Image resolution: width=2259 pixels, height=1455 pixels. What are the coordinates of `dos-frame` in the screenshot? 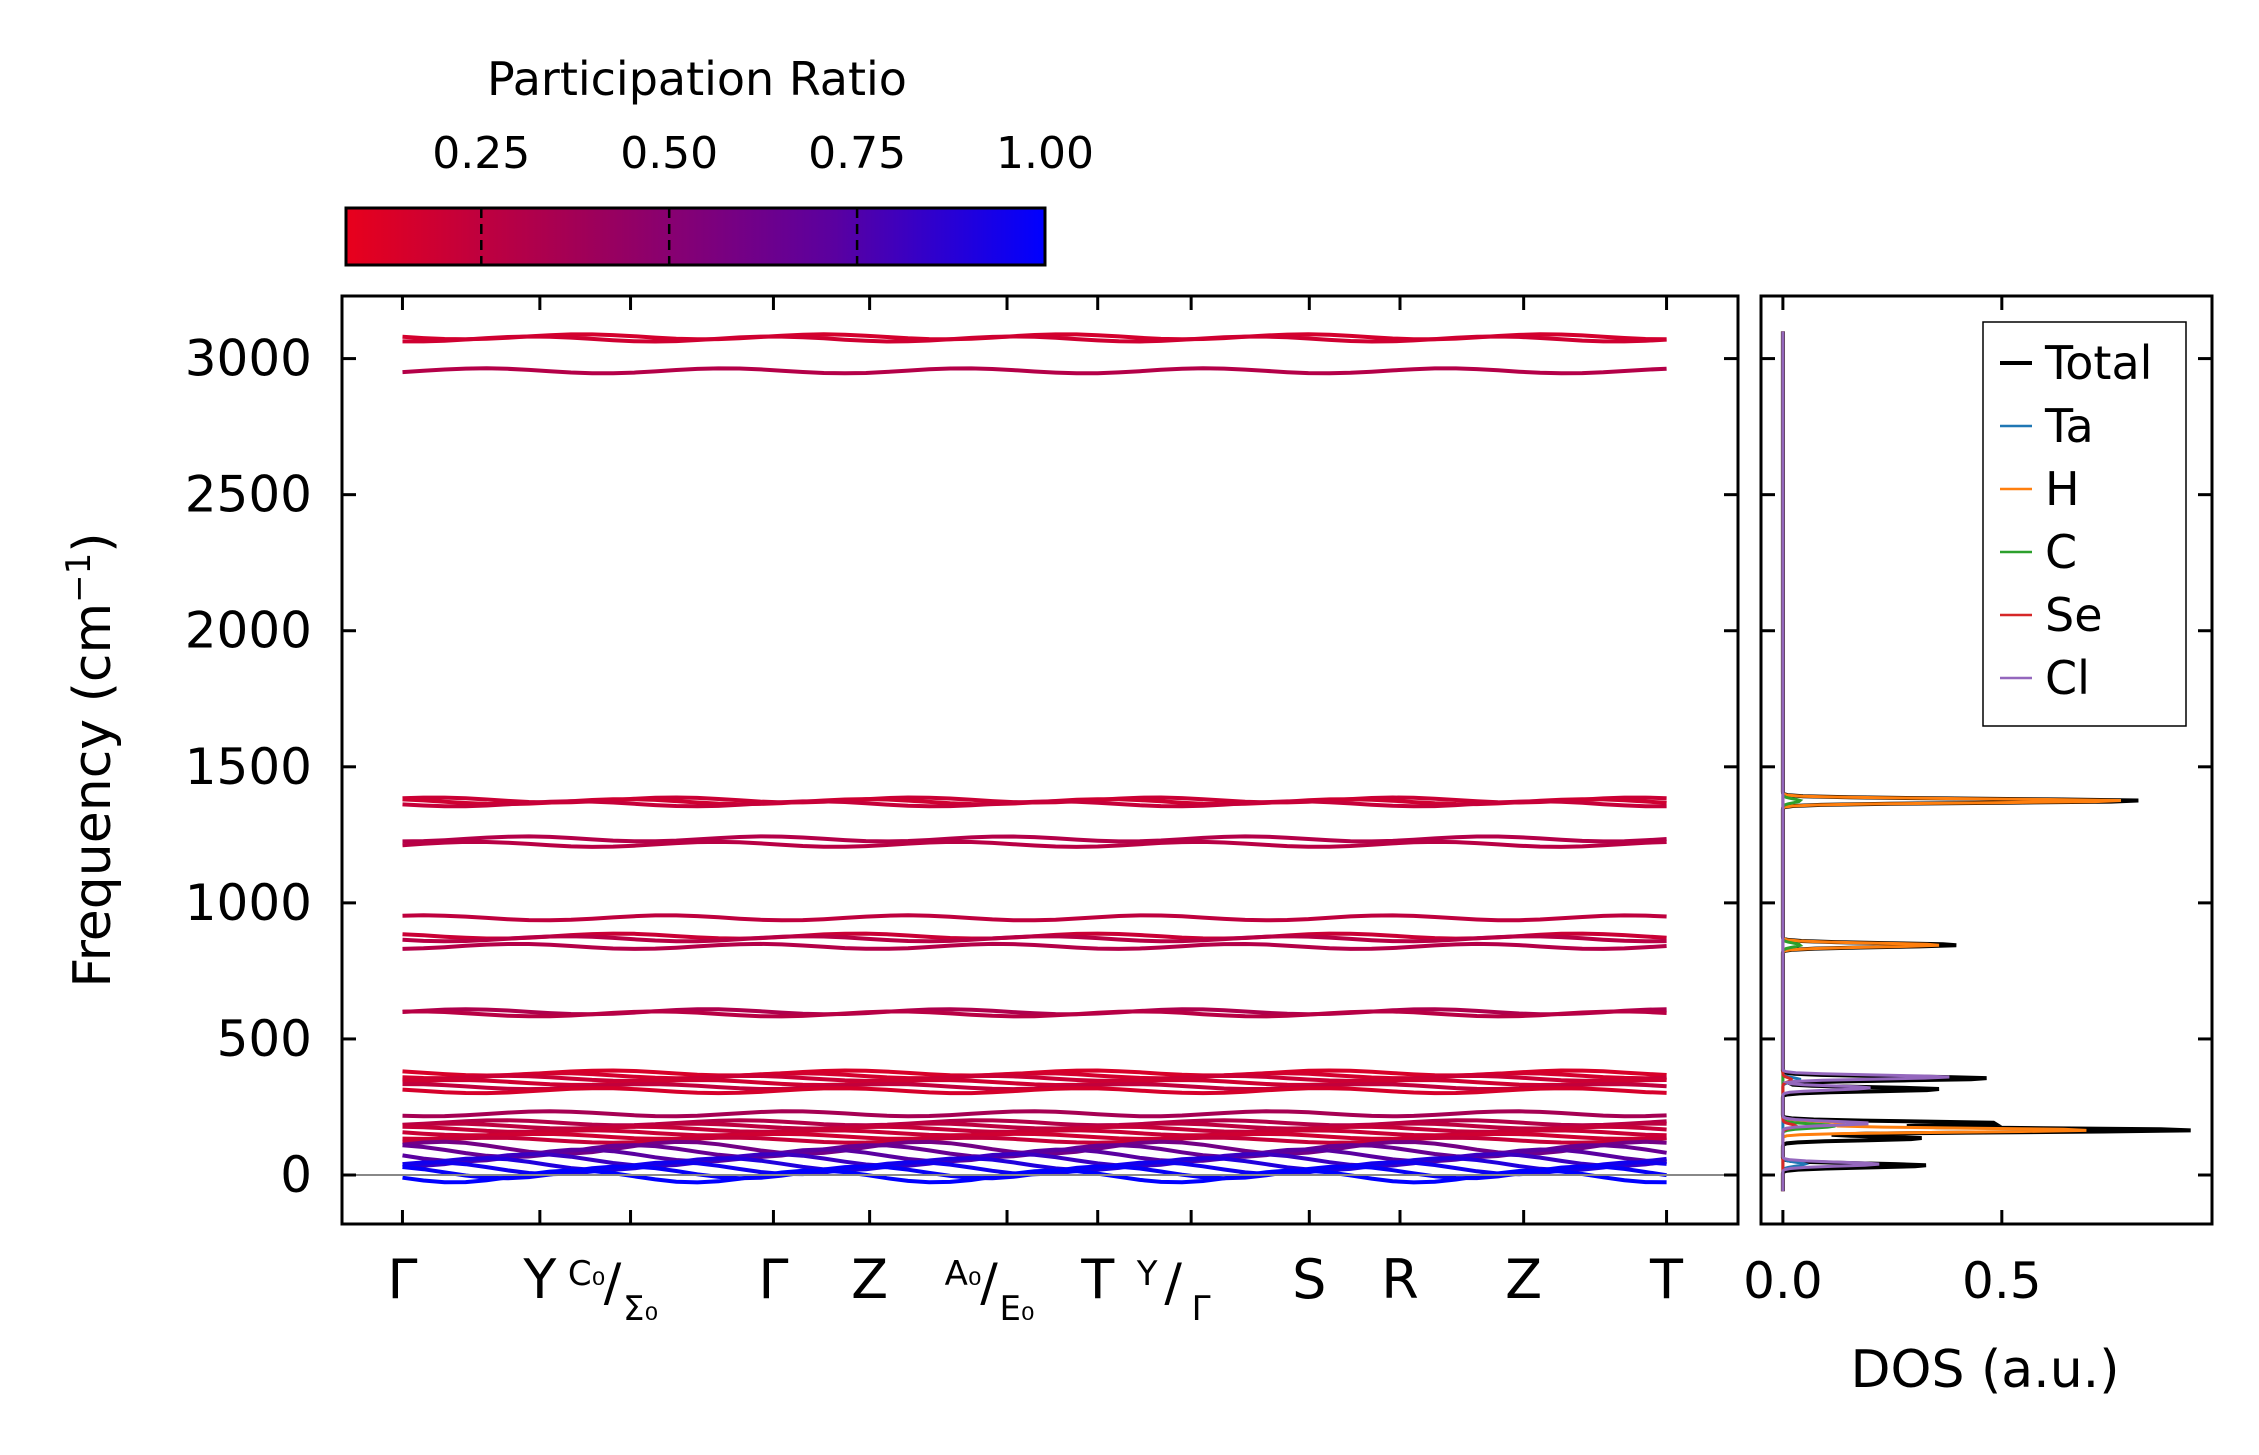 It's located at (1986, 760).